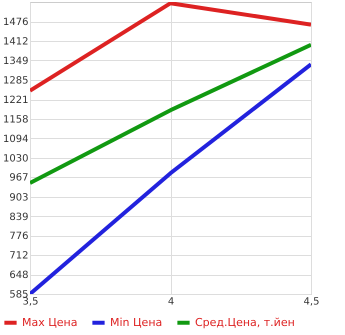 This screenshot has height=335, width=345. I want to click on y-tick-label: 903, so click(18, 198).